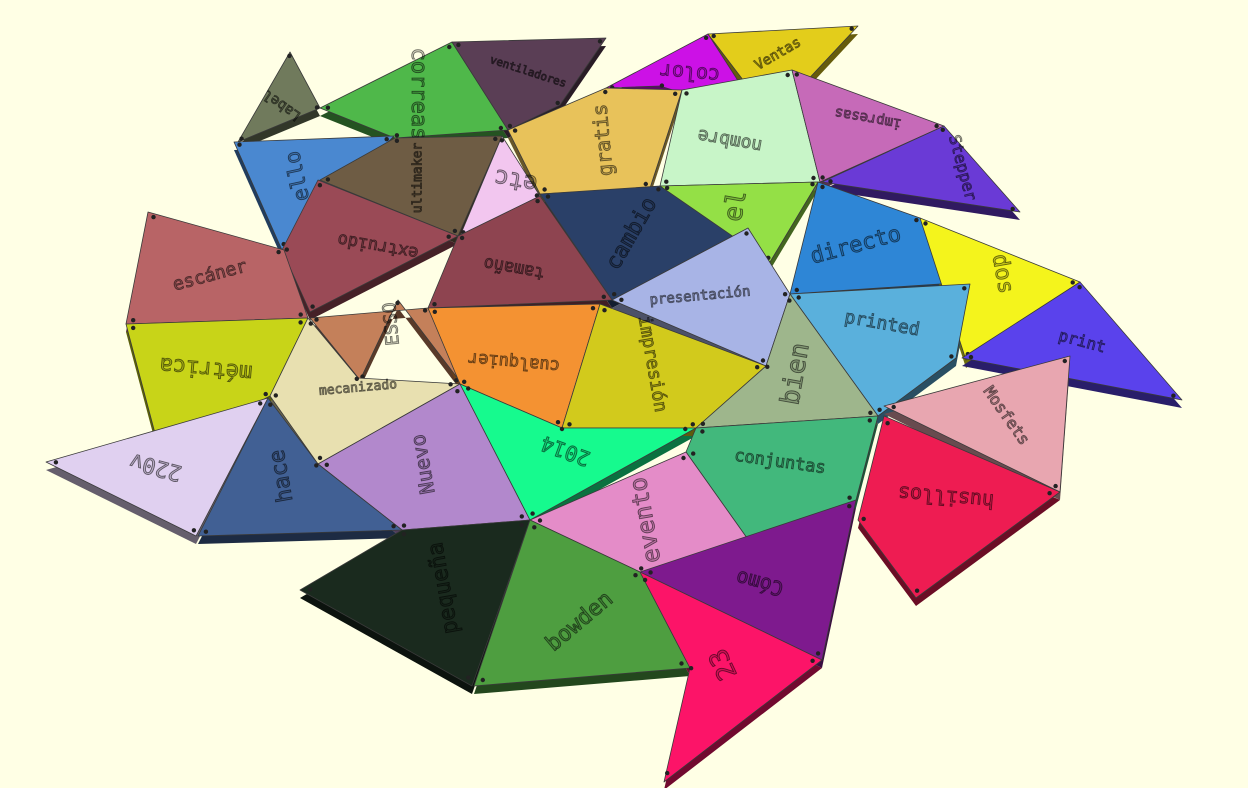 Image resolution: width=1248 pixels, height=788 pixels. What do you see at coordinates (514, 366) in the screenshot?
I see `tile-cualquier: cualquier` at bounding box center [514, 366].